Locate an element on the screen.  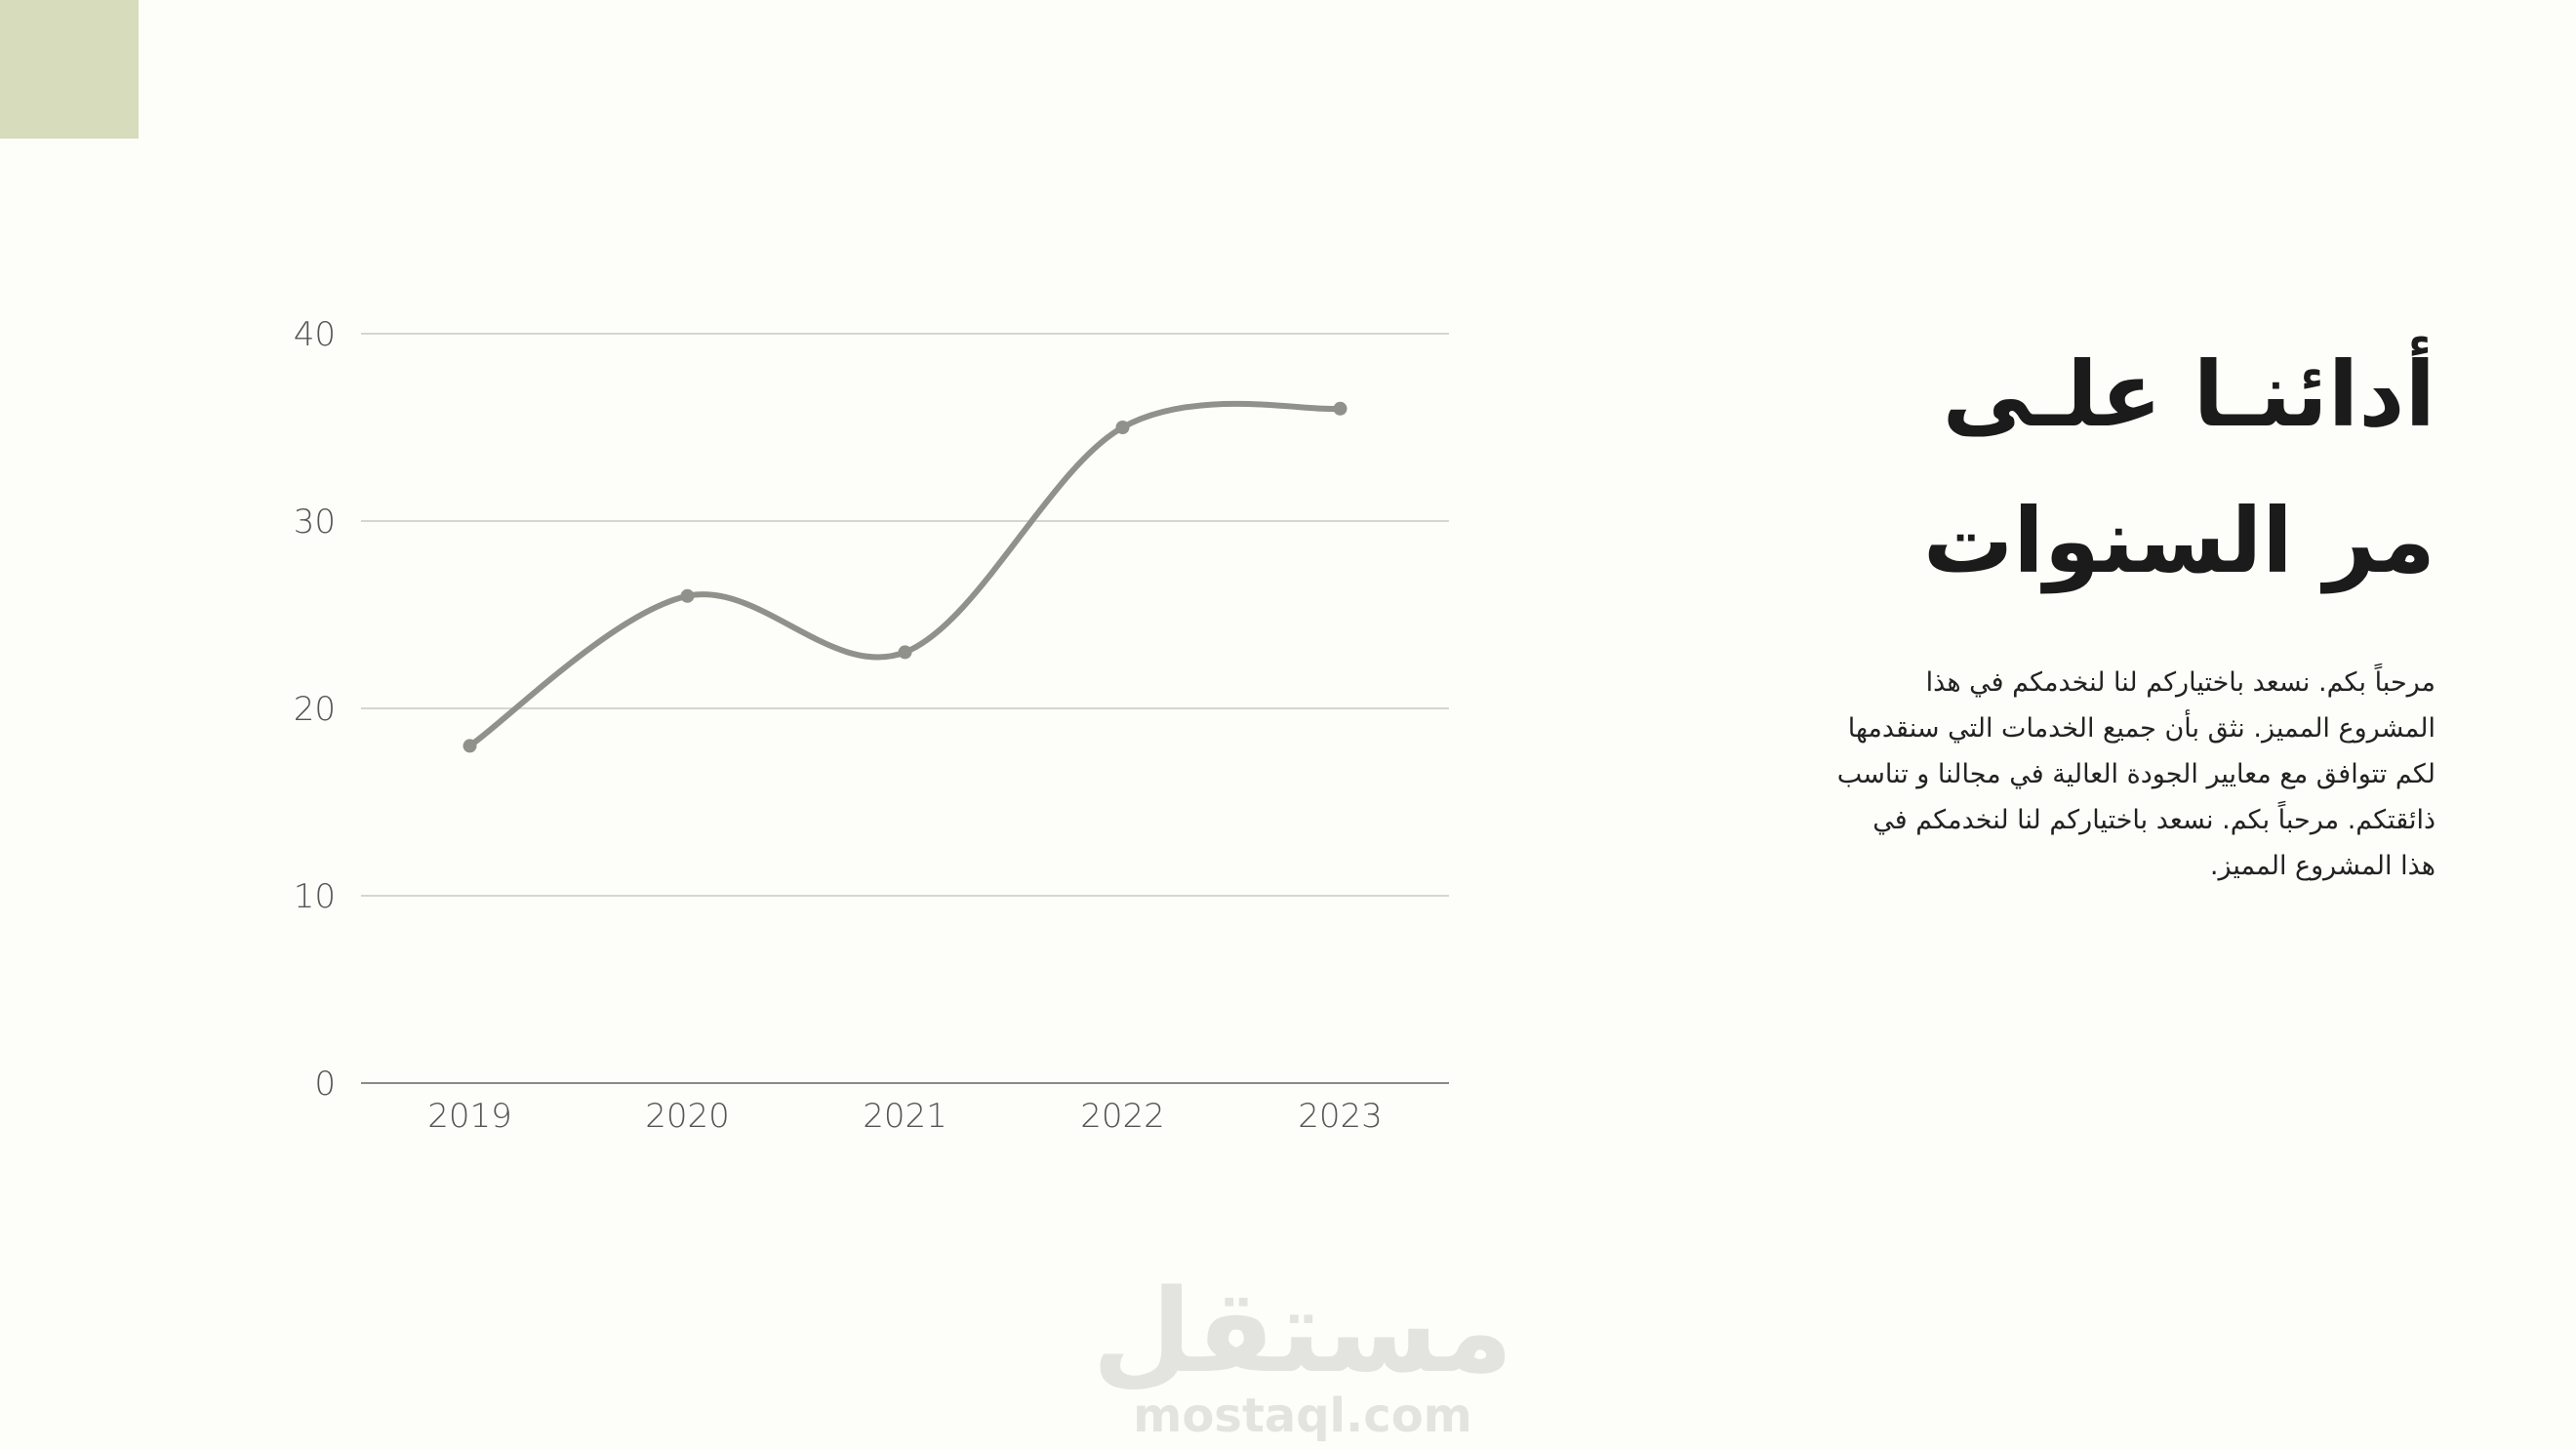
x-tick-label: 2019 is located at coordinates (469, 1116).